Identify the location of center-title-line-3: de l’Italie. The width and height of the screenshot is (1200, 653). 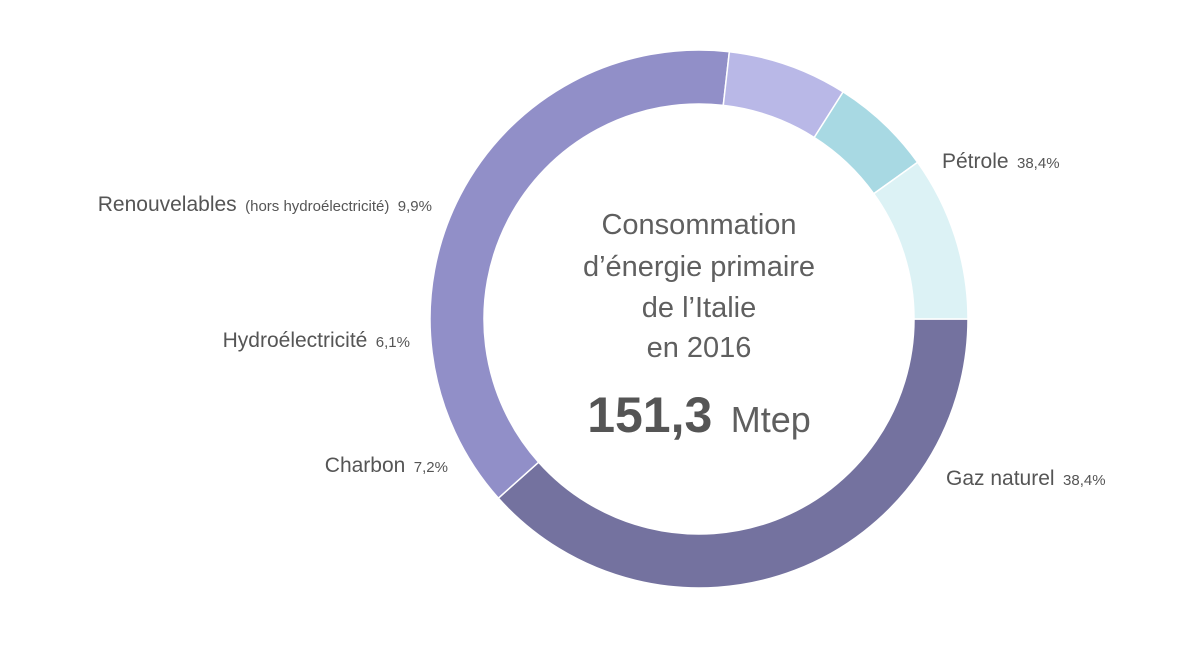
(699, 308).